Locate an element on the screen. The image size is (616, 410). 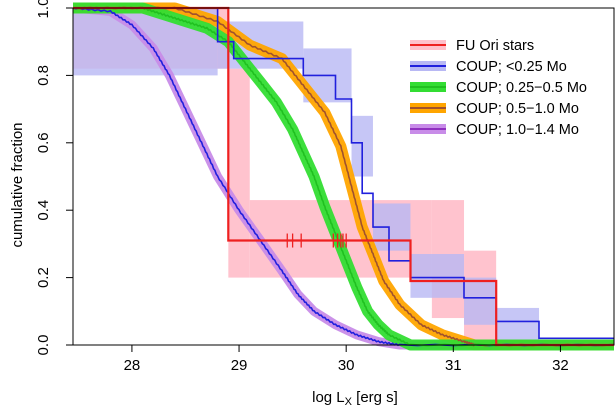
x-axis-label-main: log L is located at coordinates (328, 397).